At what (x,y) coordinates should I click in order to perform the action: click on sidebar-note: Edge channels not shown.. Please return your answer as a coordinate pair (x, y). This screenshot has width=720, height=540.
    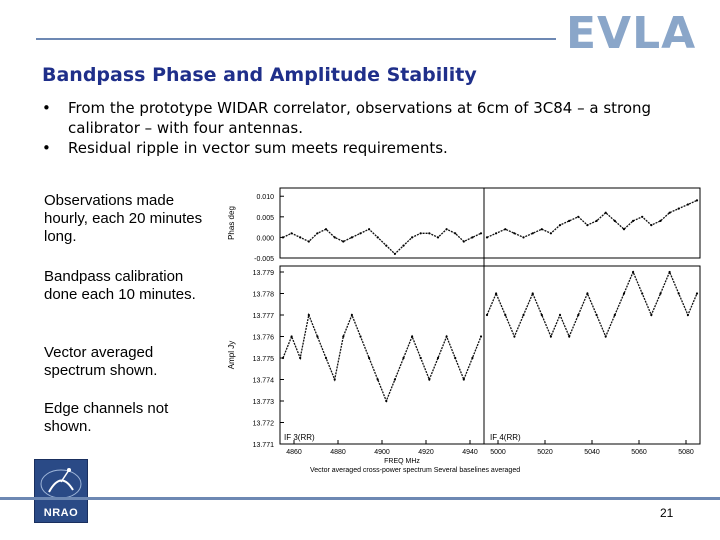
    Looking at the image, I should click on (106, 417).